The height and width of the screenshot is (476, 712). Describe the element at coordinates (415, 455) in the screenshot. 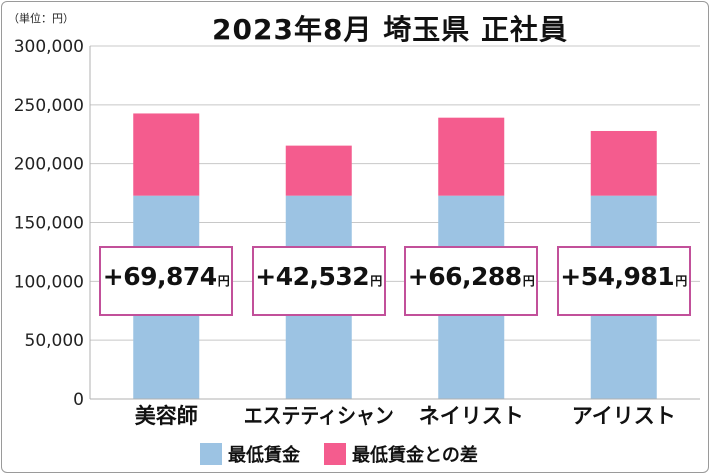

I see `legend-label-diff: 最低賃金との差` at that location.